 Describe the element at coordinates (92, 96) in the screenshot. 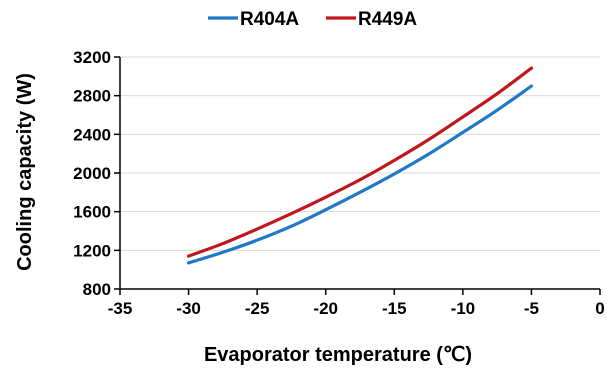

I see `y-tick-label: 2800` at that location.